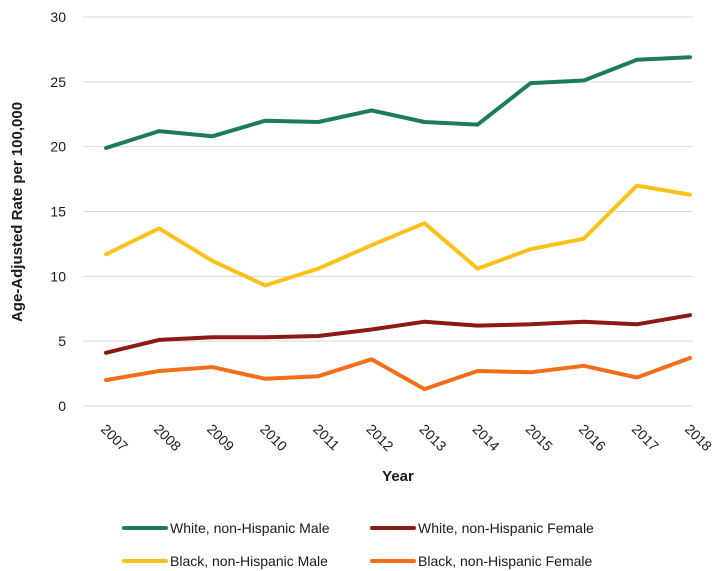  I want to click on x-tick-label: 2007, so click(114, 437).